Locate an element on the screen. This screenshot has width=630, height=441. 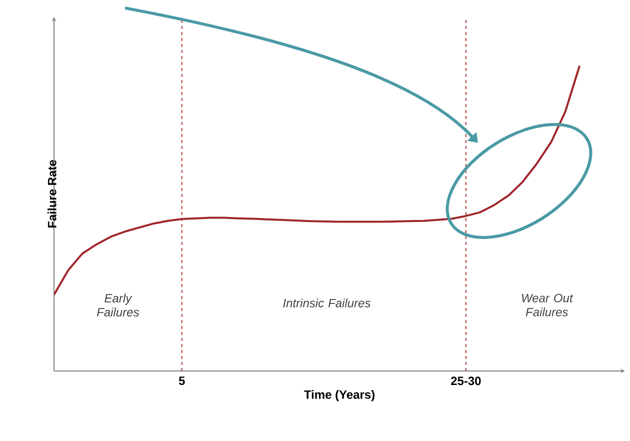
annotation: Wear Out Failures is located at coordinates (548, 305).